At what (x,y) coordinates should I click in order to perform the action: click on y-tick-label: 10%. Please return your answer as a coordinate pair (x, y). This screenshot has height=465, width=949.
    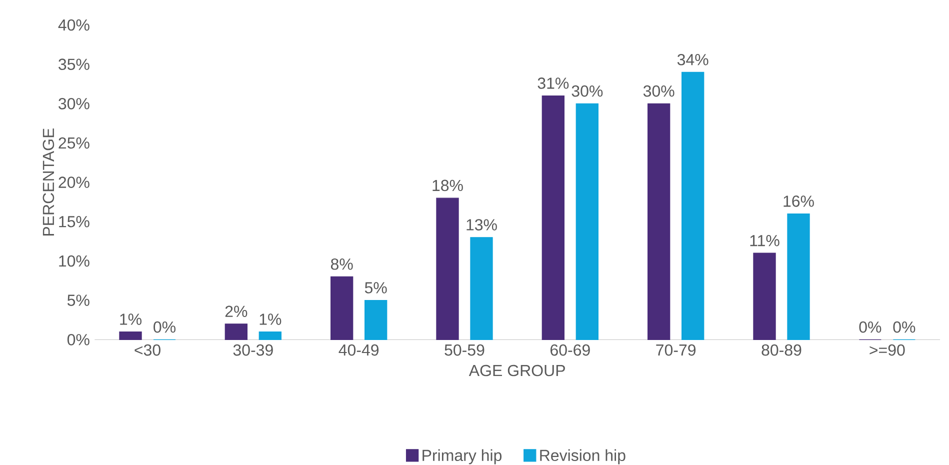
    Looking at the image, I should click on (74, 261).